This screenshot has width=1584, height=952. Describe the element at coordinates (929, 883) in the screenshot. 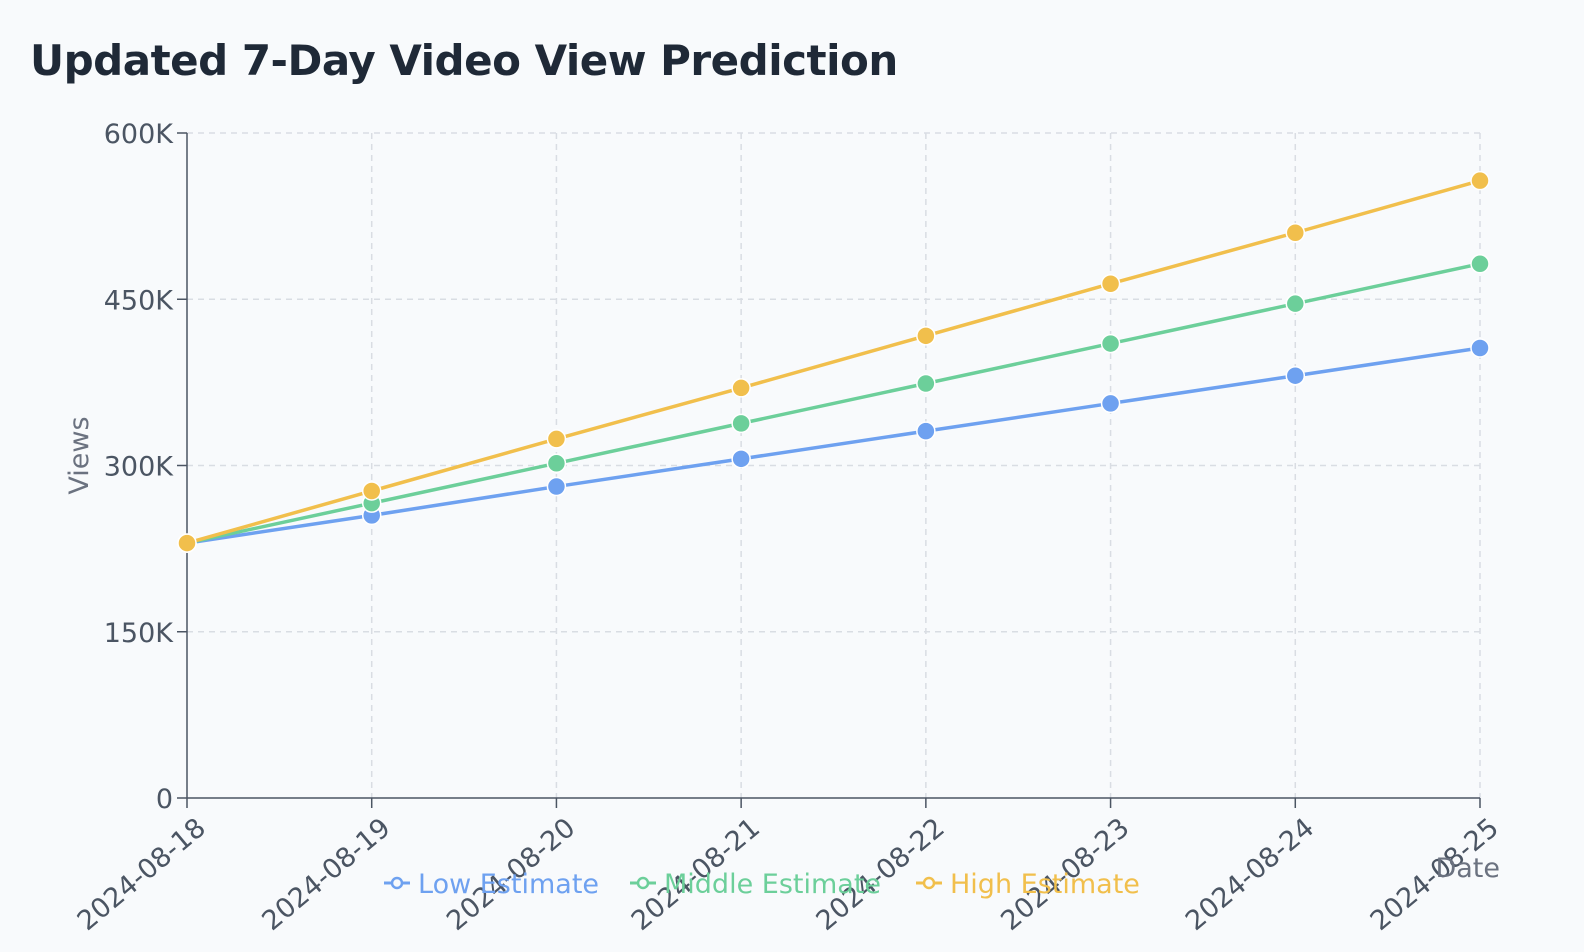

I see `legend-marker-high-estimate` at that location.